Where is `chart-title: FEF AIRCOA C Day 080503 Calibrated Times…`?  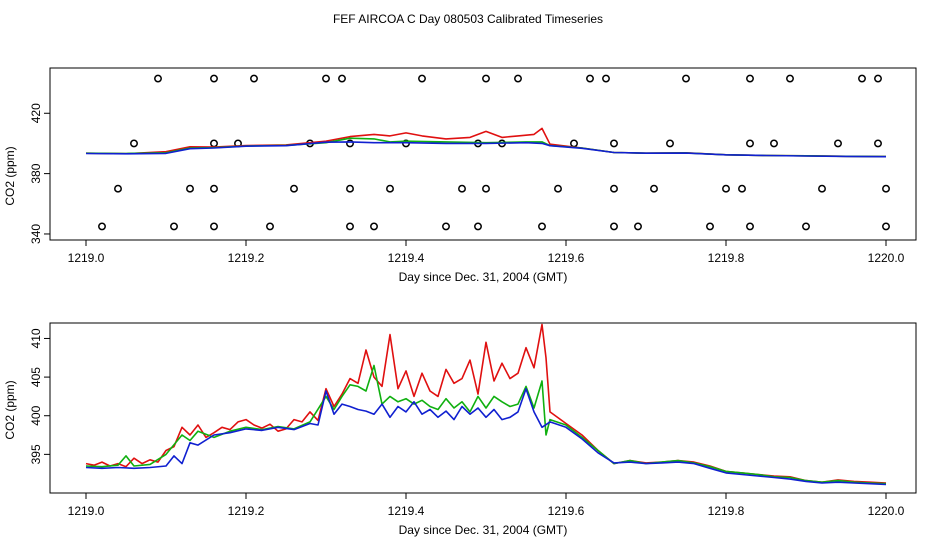 chart-title: FEF AIRCOA C Day 080503 Calibrated Times… is located at coordinates (468, 19).